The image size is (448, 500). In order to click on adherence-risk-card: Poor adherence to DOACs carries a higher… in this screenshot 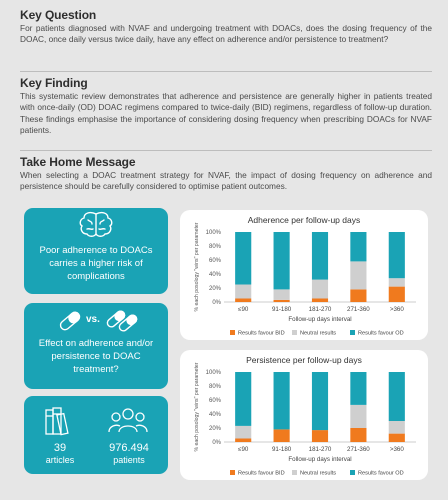, I will do `click(96, 251)`.